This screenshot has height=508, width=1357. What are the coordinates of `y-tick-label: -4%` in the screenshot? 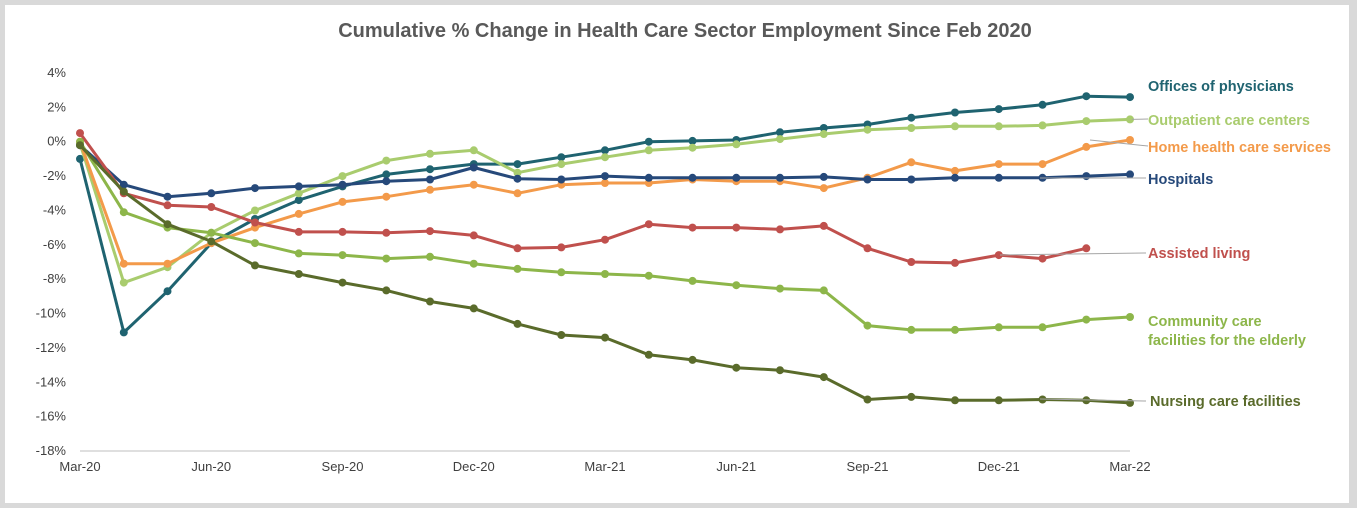 It's located at (55, 209).